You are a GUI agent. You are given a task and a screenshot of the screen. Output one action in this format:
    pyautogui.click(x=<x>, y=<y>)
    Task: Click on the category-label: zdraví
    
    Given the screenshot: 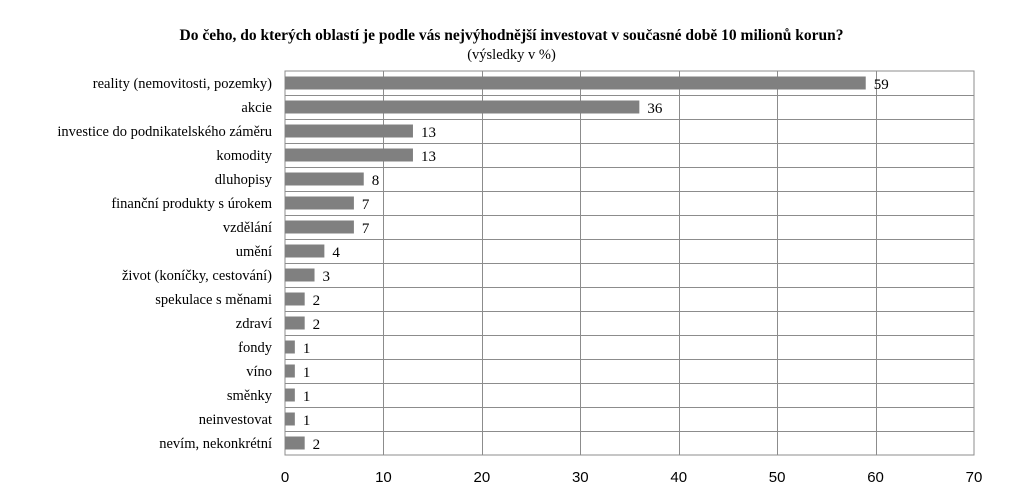 What is the action you would take?
    pyautogui.click(x=254, y=324)
    